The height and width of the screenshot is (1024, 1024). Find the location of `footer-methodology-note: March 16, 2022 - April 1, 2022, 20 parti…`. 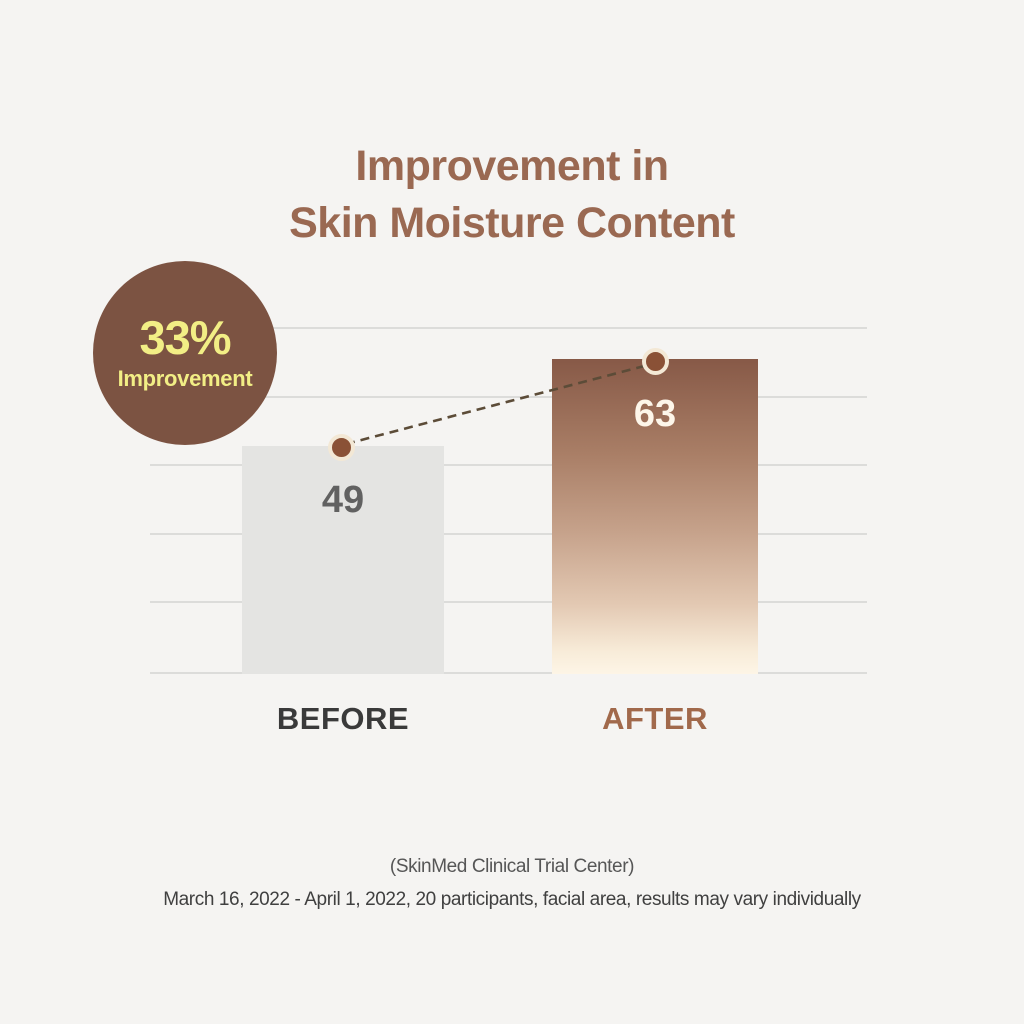

footer-methodology-note: March 16, 2022 - April 1, 2022, 20 parti… is located at coordinates (512, 899).